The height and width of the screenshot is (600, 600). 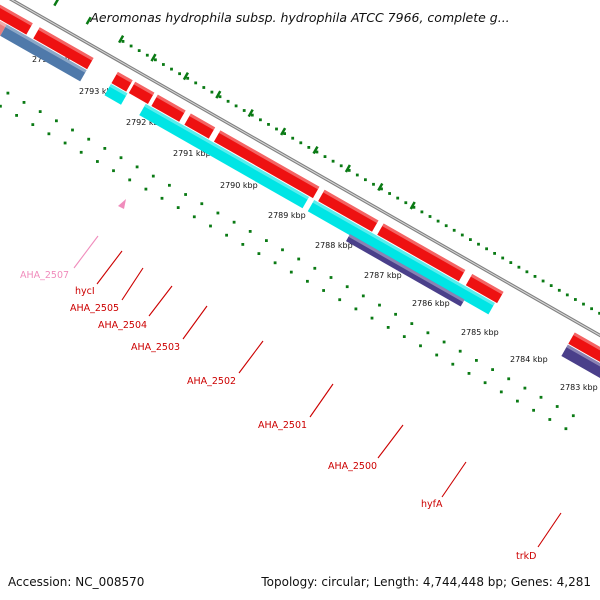 I want to click on purple-gene, so click(x=405, y=270).